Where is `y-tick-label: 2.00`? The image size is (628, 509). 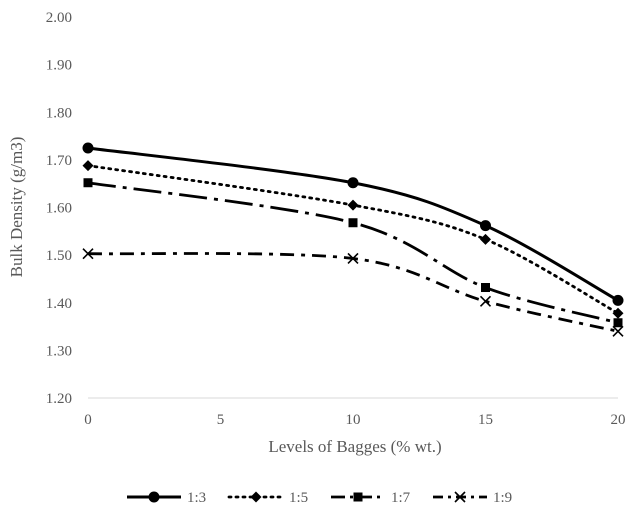
y-tick-label: 2.00 is located at coordinates (59, 18).